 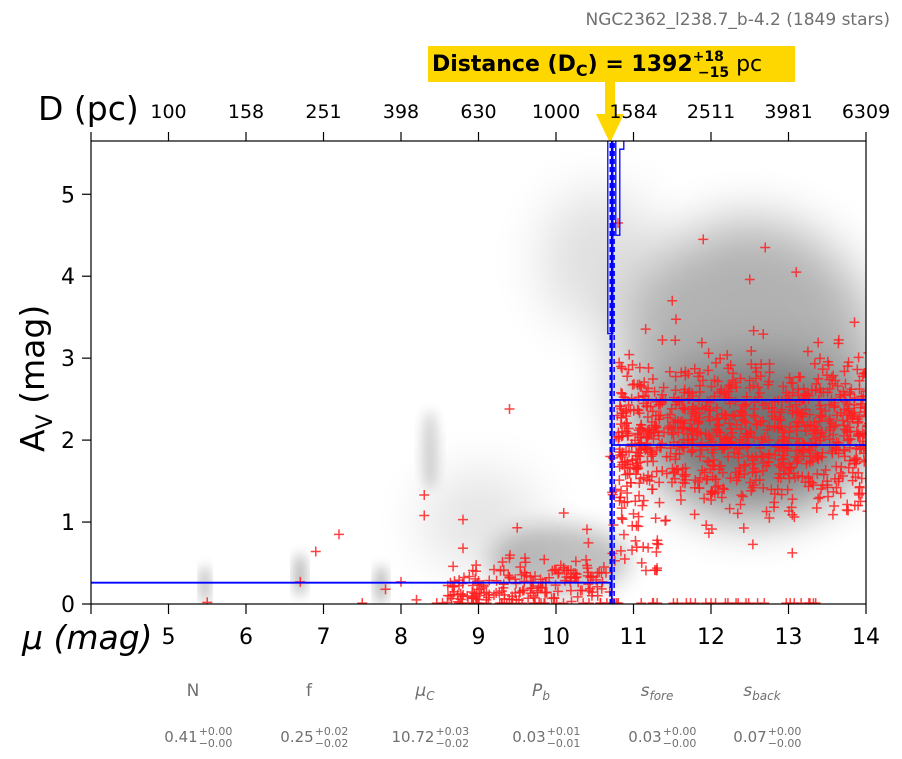 What do you see at coordinates (45, 421) in the screenshot?
I see `y-axis-label-sub: V` at bounding box center [45, 421].